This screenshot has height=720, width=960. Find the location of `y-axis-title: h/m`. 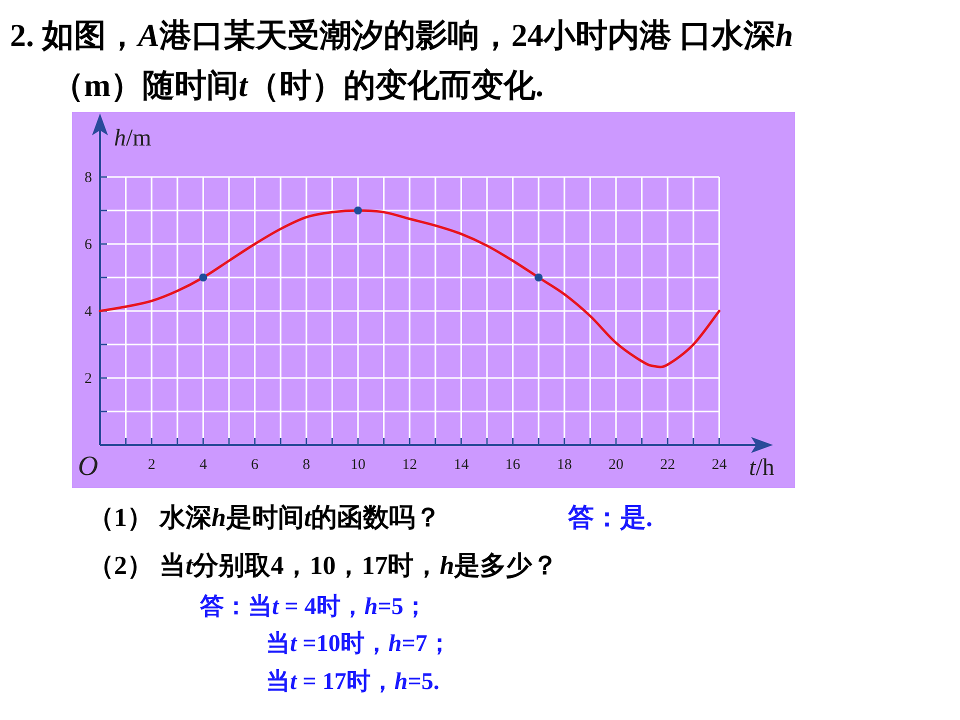

y-axis-title: h/m is located at coordinates (133, 138).